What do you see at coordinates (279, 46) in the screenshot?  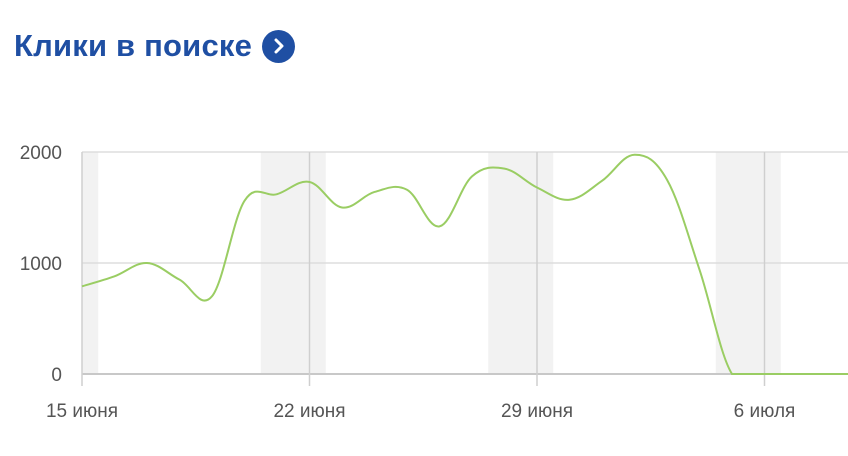 I see `chevron-right-circle-icon` at bounding box center [279, 46].